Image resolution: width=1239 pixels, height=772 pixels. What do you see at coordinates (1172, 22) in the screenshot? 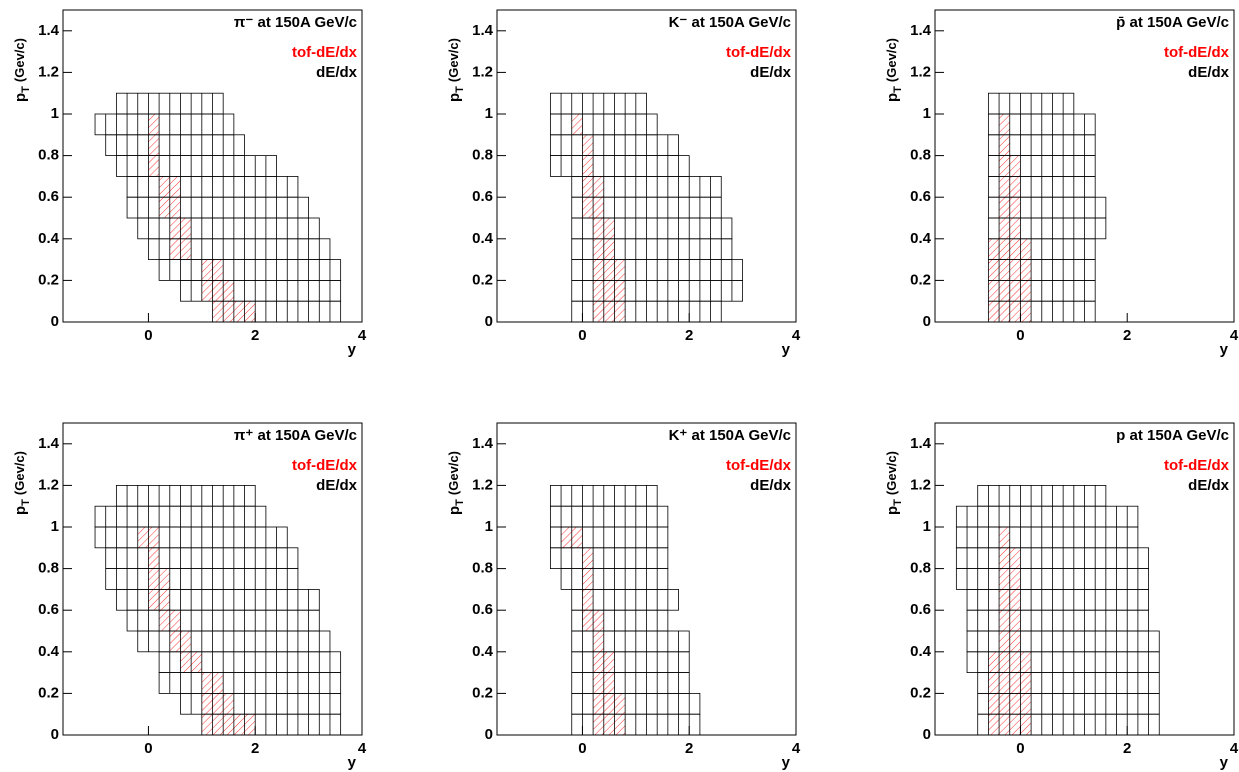
I see `panel-title: p̄ at 150A GeV/c` at bounding box center [1172, 22].